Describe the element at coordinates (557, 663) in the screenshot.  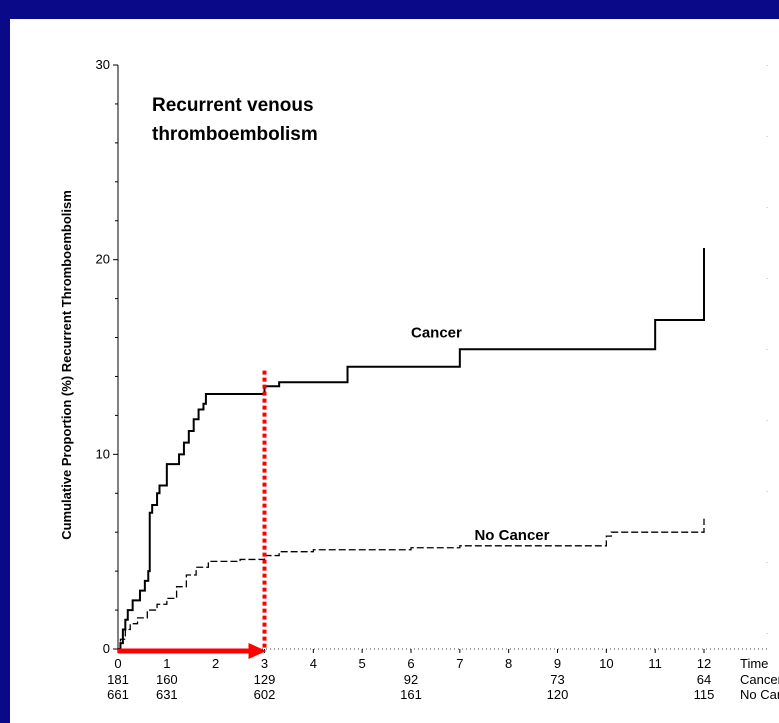
I see `x-tick-label: 9` at that location.